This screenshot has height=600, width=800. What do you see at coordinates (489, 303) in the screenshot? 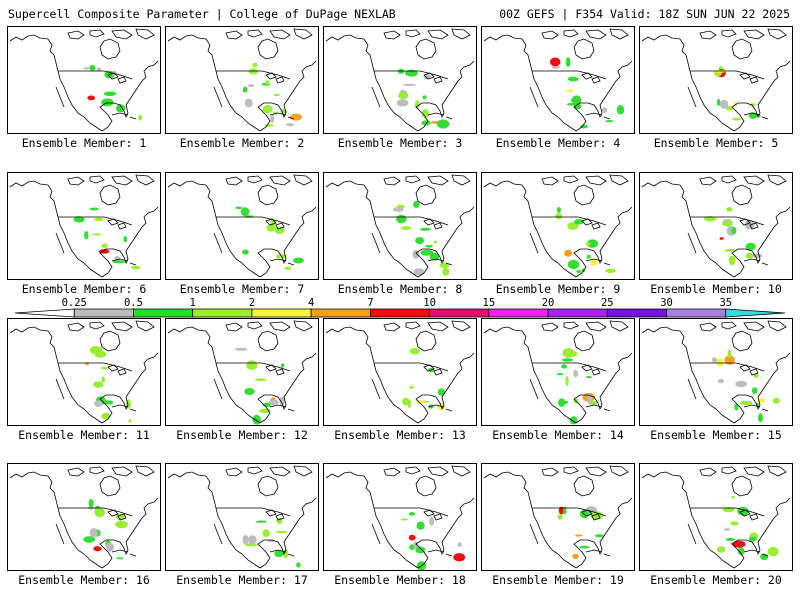
I see `color-scale-tick-label: 15` at bounding box center [489, 303].